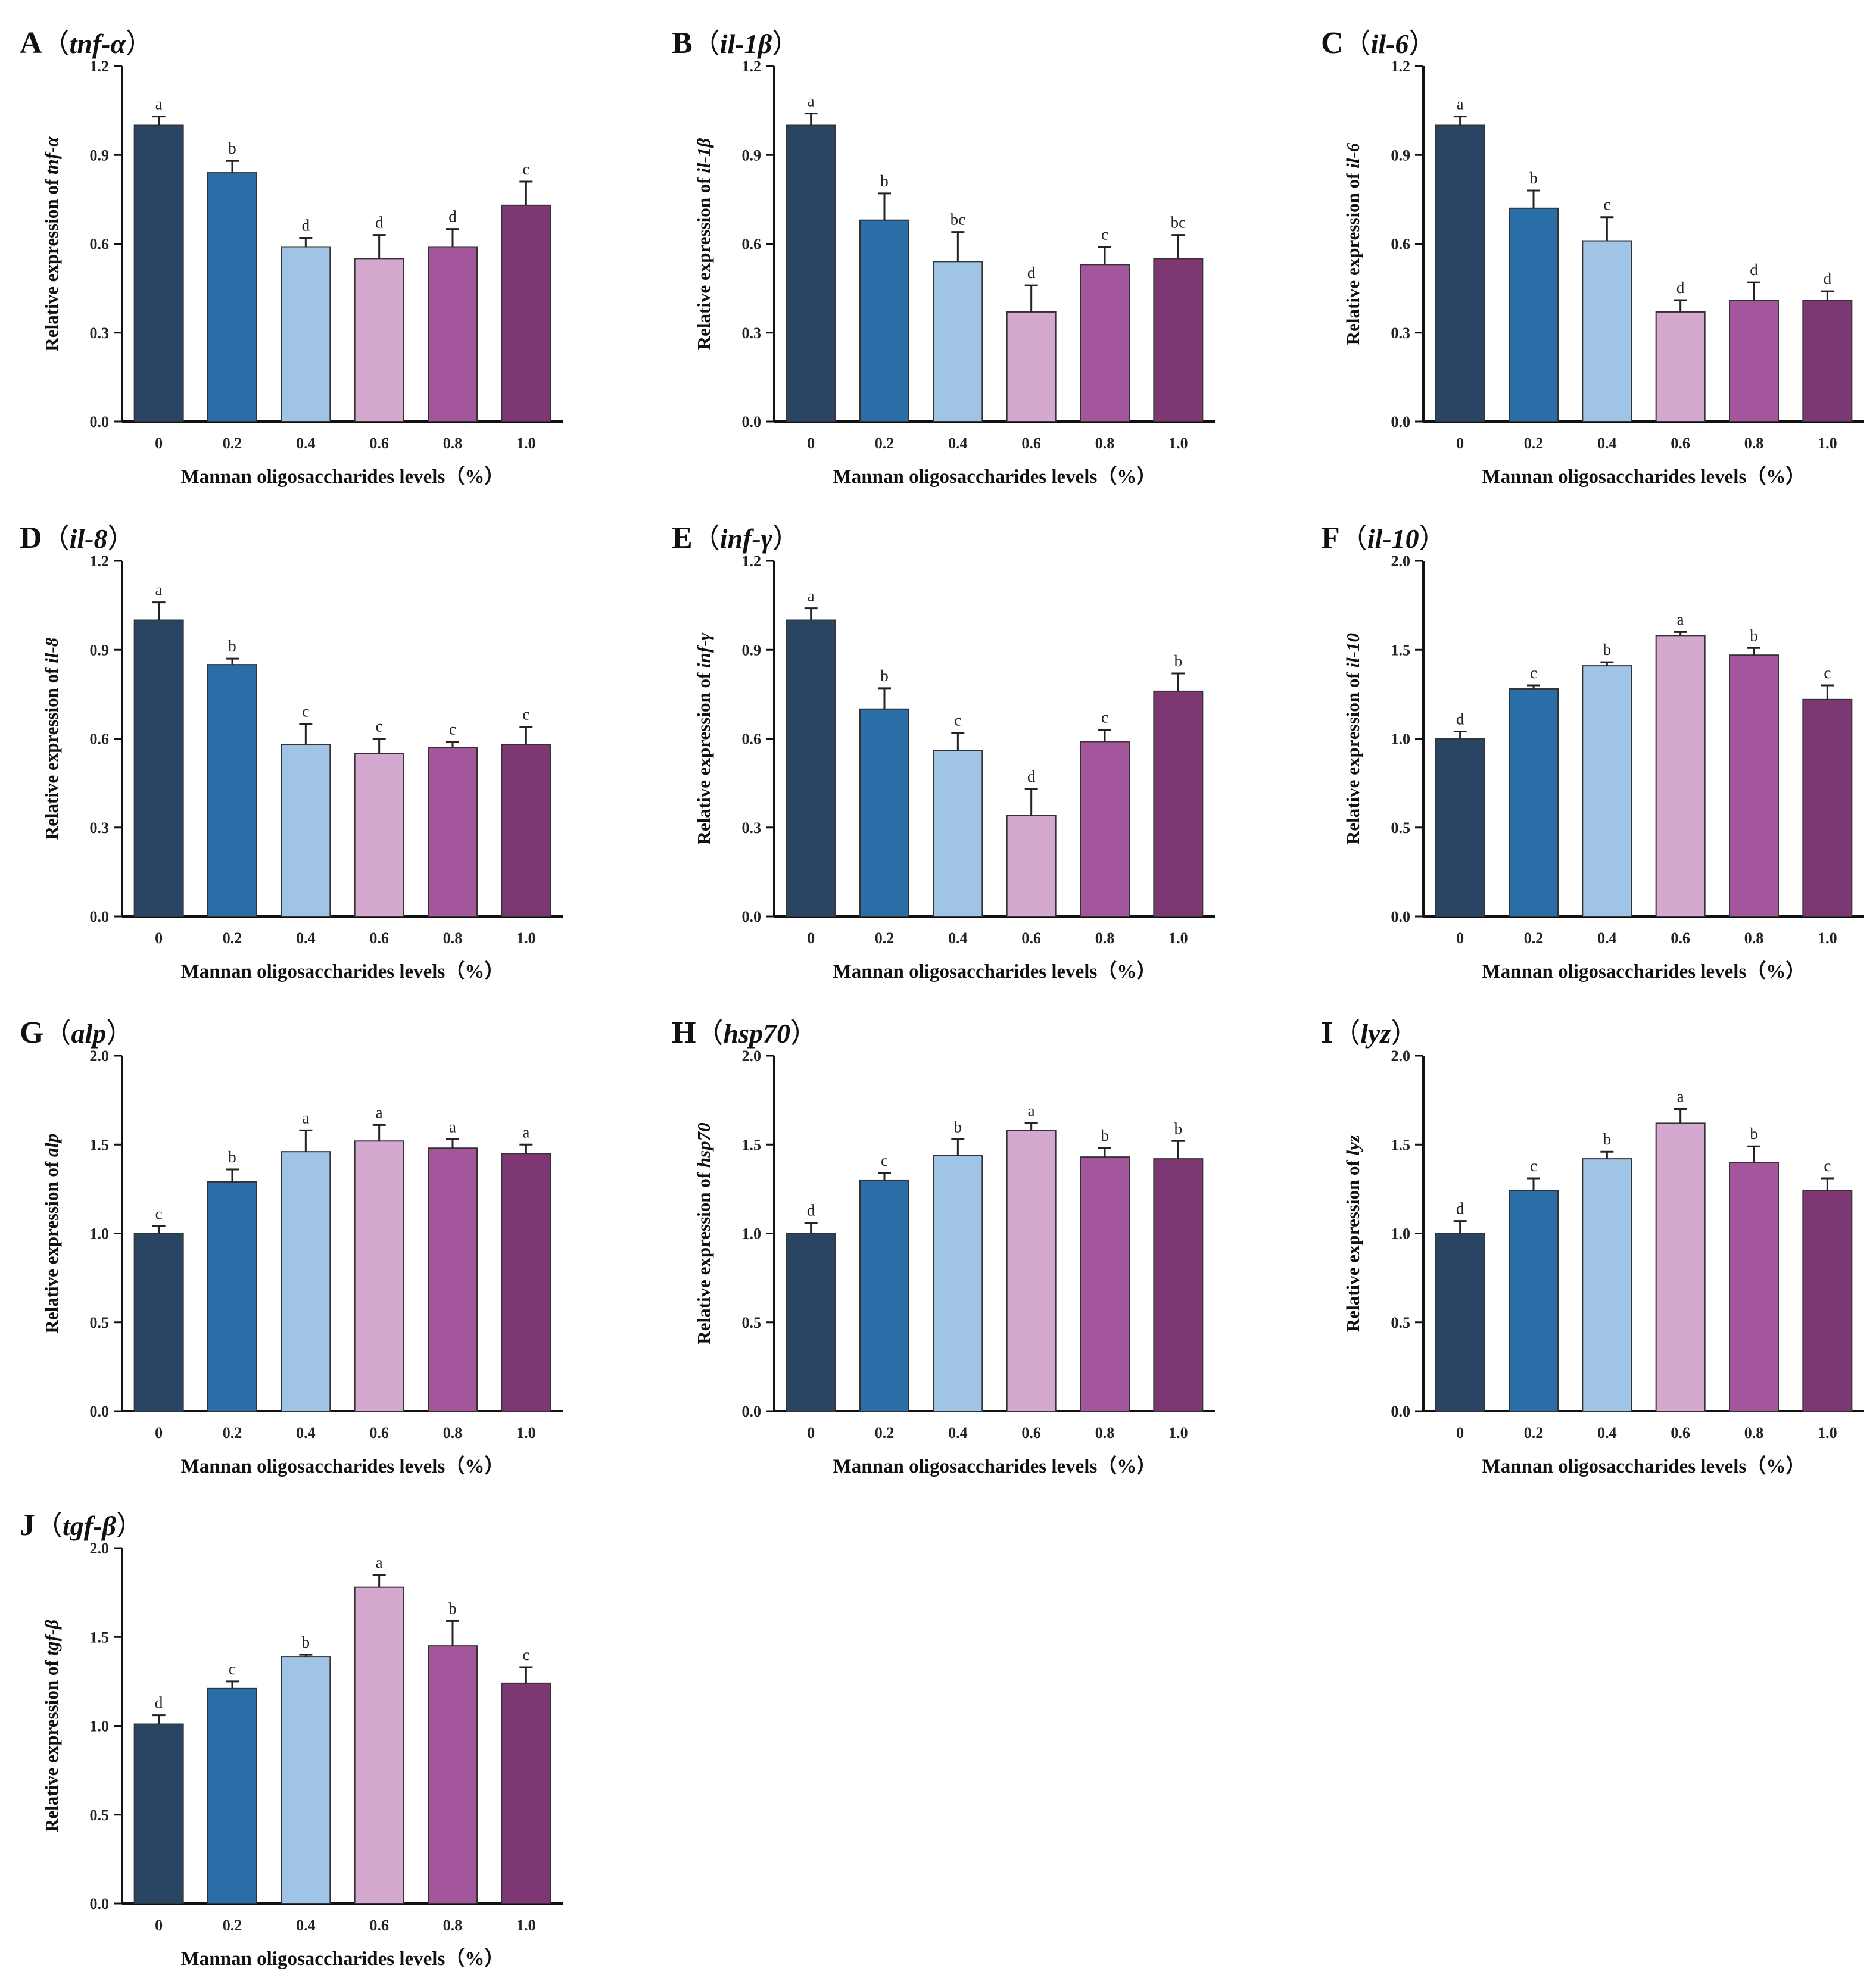 This screenshot has width=1876, height=1984. What do you see at coordinates (1401, 650) in the screenshot?
I see `y-tick-label: 1.5` at bounding box center [1401, 650].